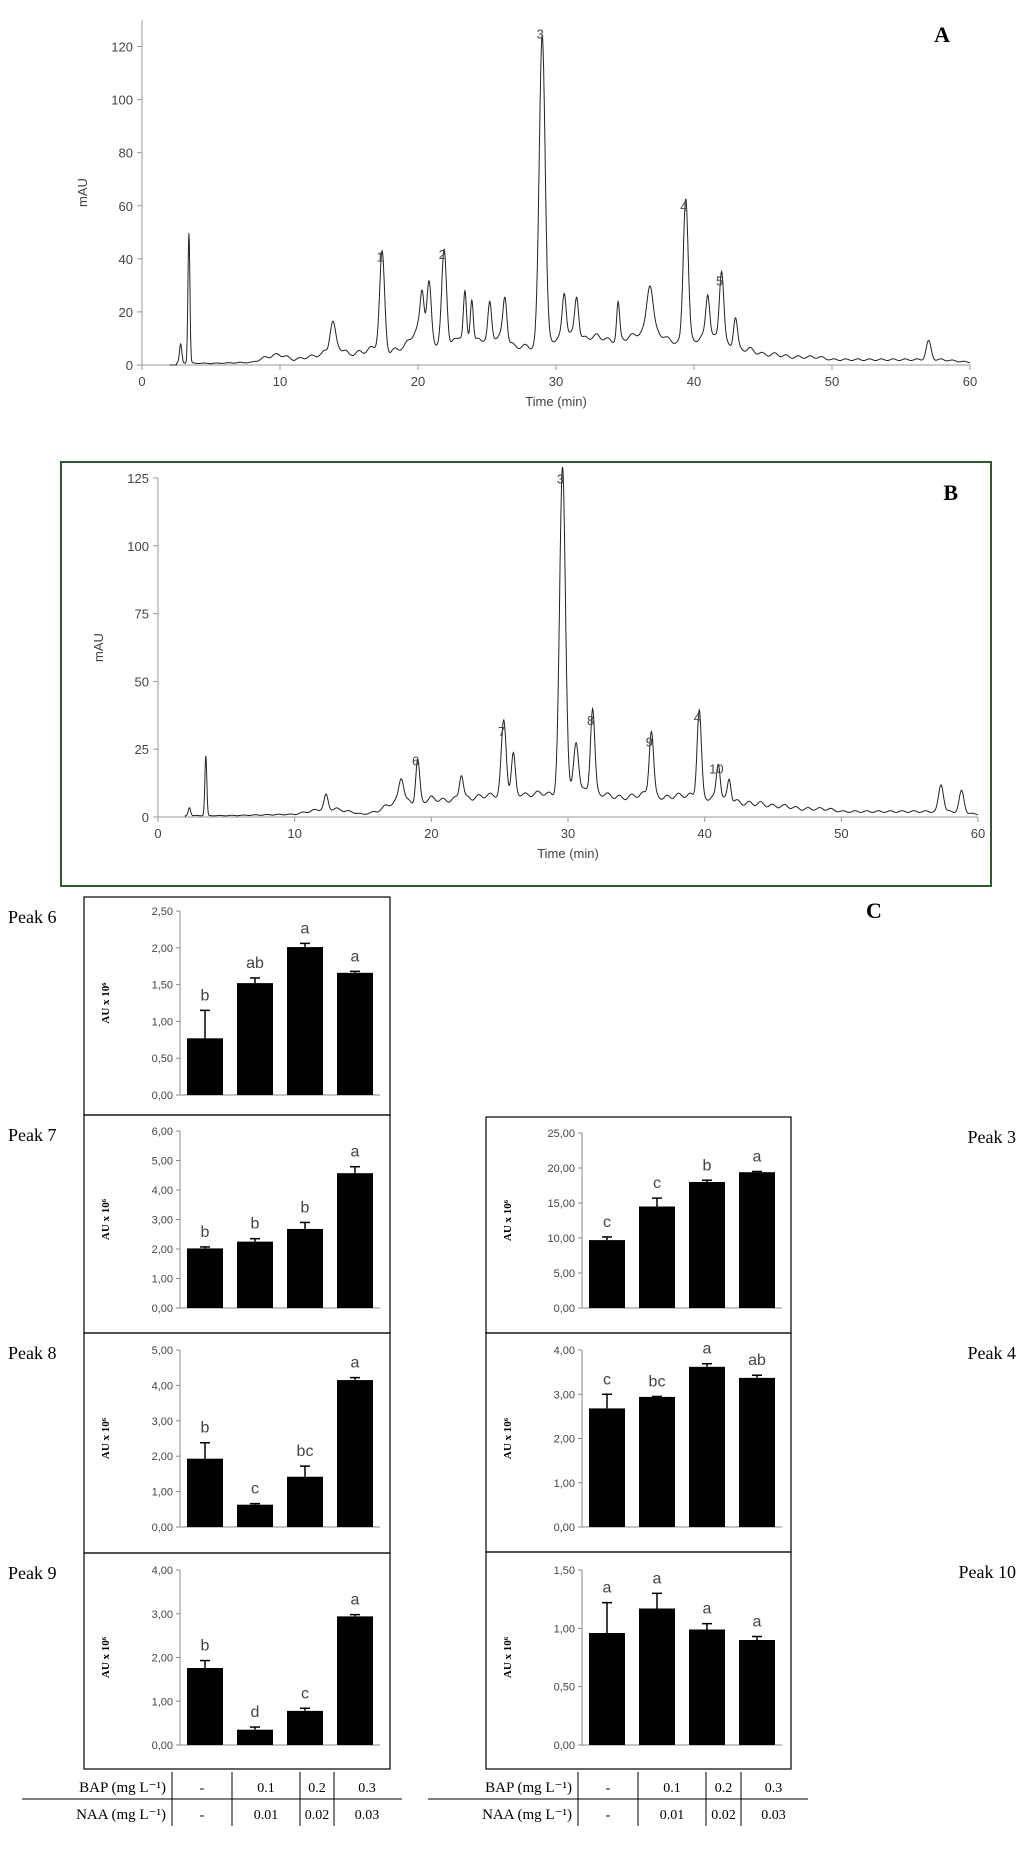 This screenshot has width=1024, height=1855. What do you see at coordinates (841, 833) in the screenshot?
I see `x-tick-label: 50` at bounding box center [841, 833].